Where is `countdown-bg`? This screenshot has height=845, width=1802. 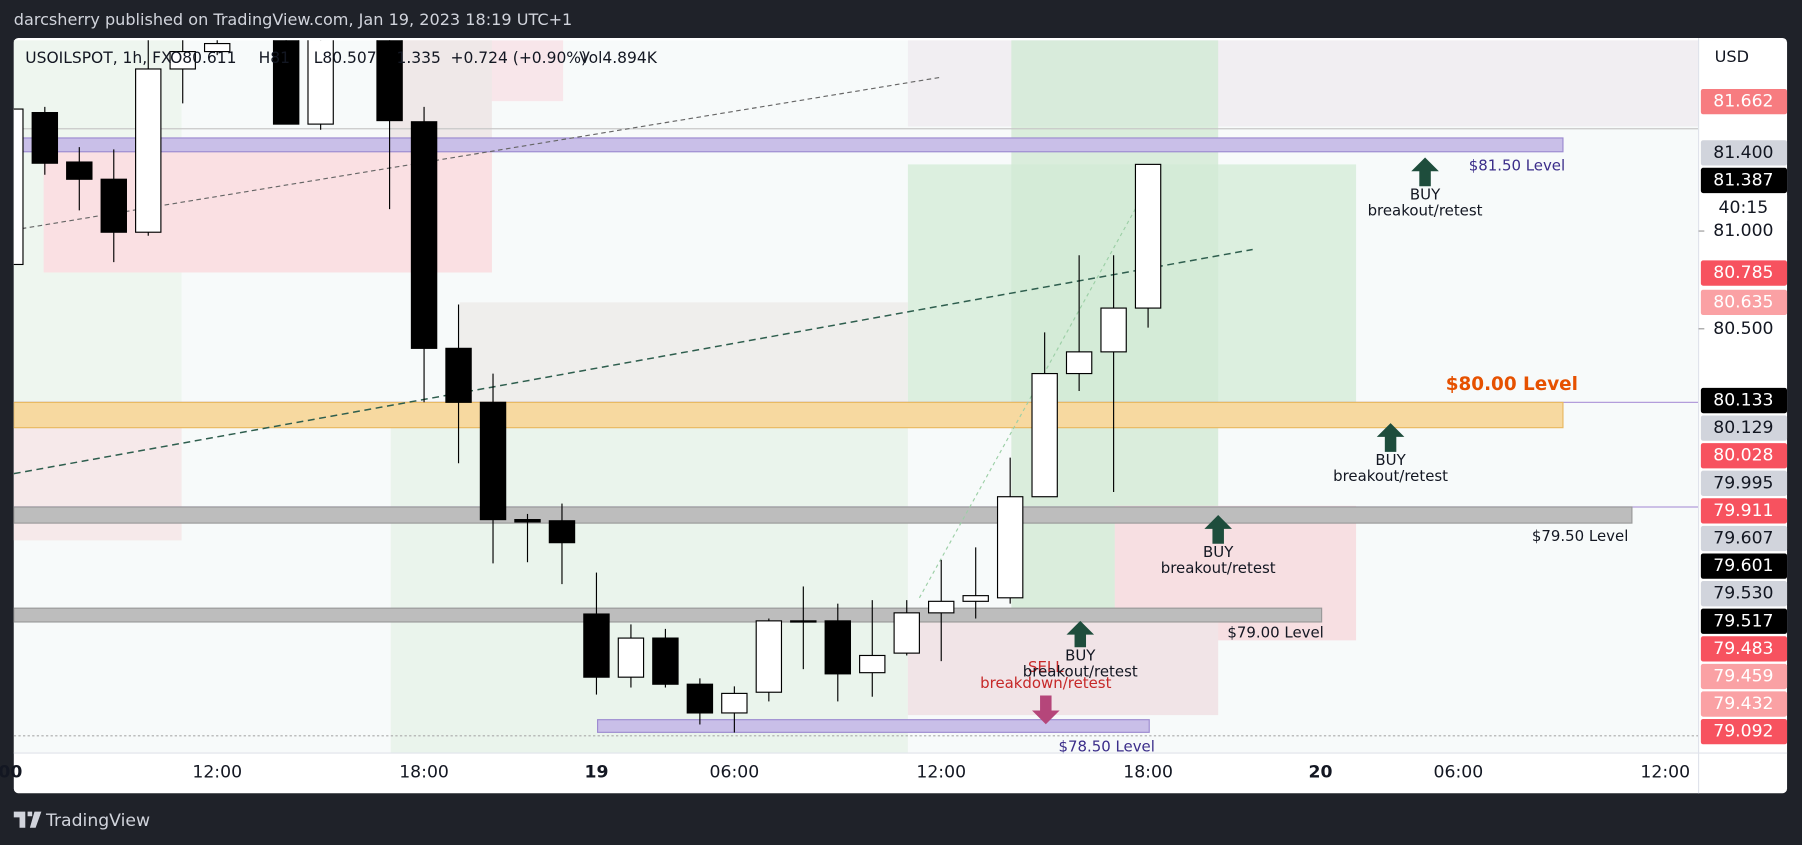 countdown-bg is located at coordinates (1744, 208).